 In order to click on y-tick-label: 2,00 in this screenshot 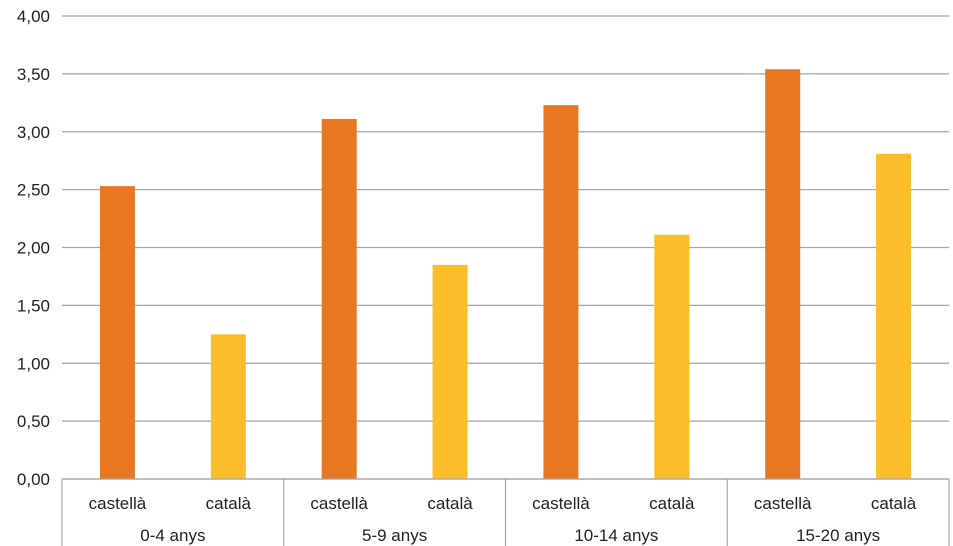, I will do `click(33, 248)`.